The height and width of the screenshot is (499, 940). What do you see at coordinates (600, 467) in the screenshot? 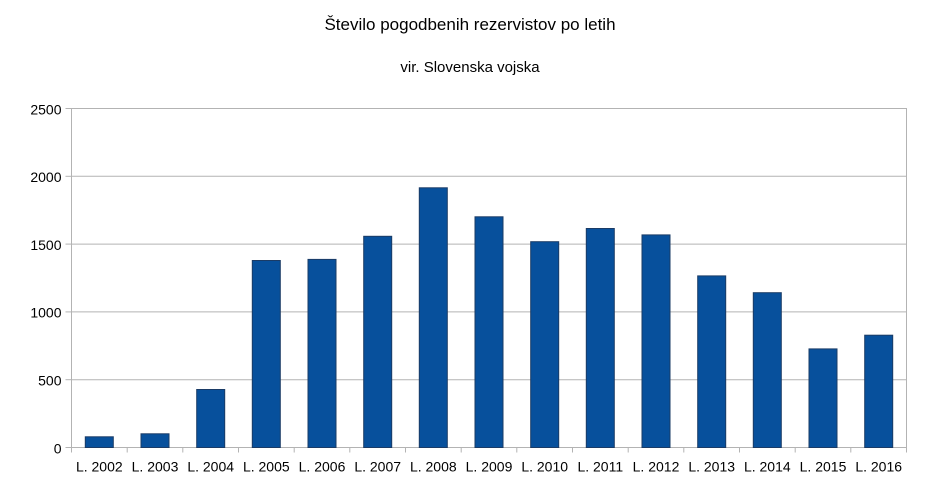
I see `svg-text: L. 2011` at bounding box center [600, 467].